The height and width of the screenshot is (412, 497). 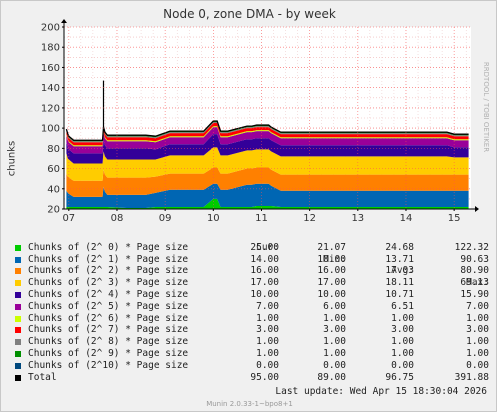 What do you see at coordinates (402, 353) in the screenshot?
I see `legend-avg: 1.00` at bounding box center [402, 353].